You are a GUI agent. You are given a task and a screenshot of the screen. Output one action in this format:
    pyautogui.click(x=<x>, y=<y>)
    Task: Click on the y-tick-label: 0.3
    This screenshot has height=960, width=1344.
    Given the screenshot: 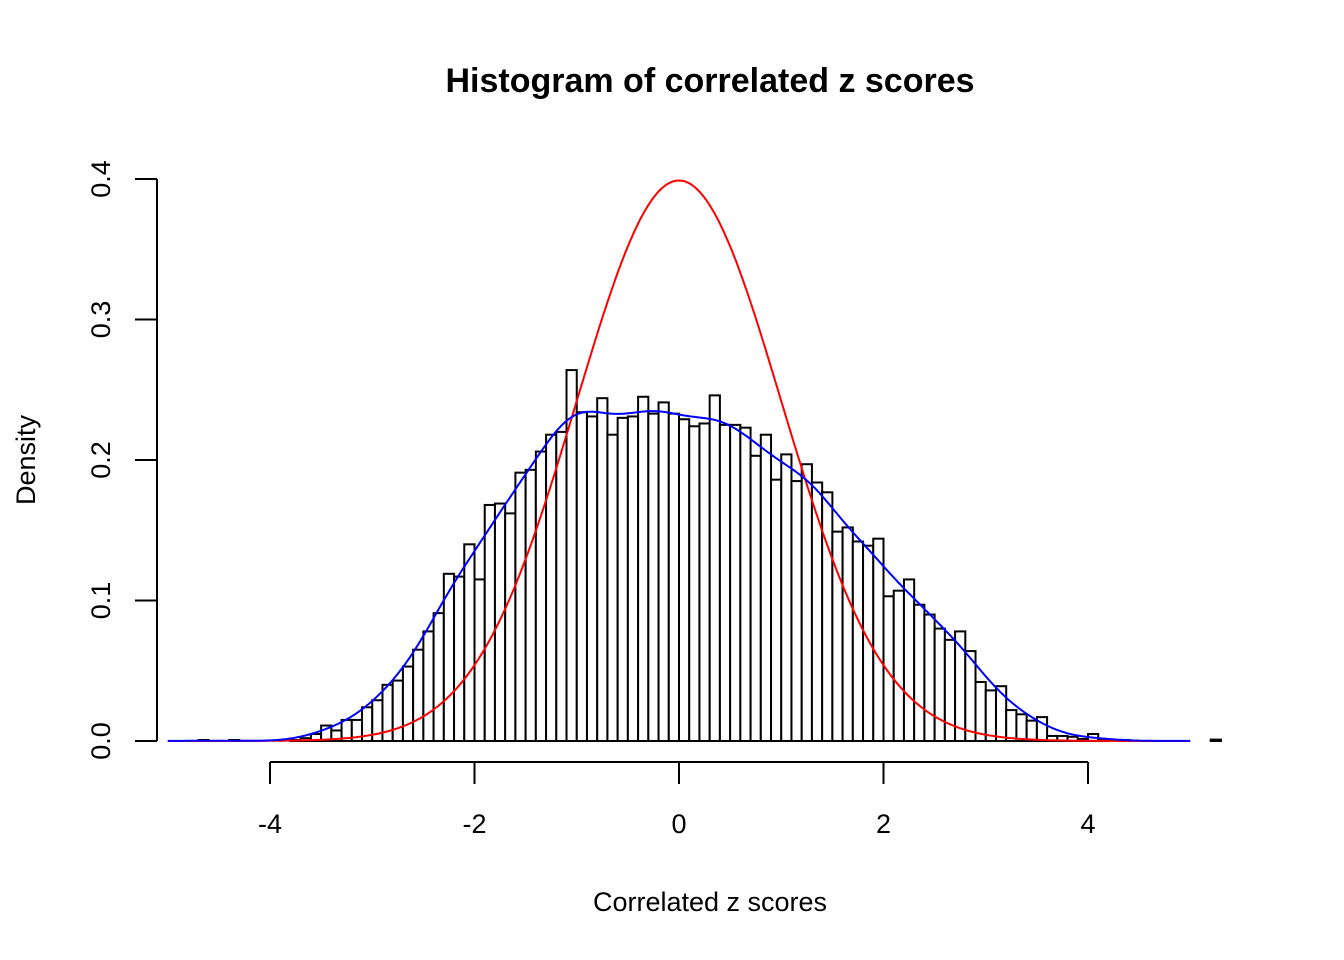 What is the action you would take?
    pyautogui.click(x=101, y=320)
    